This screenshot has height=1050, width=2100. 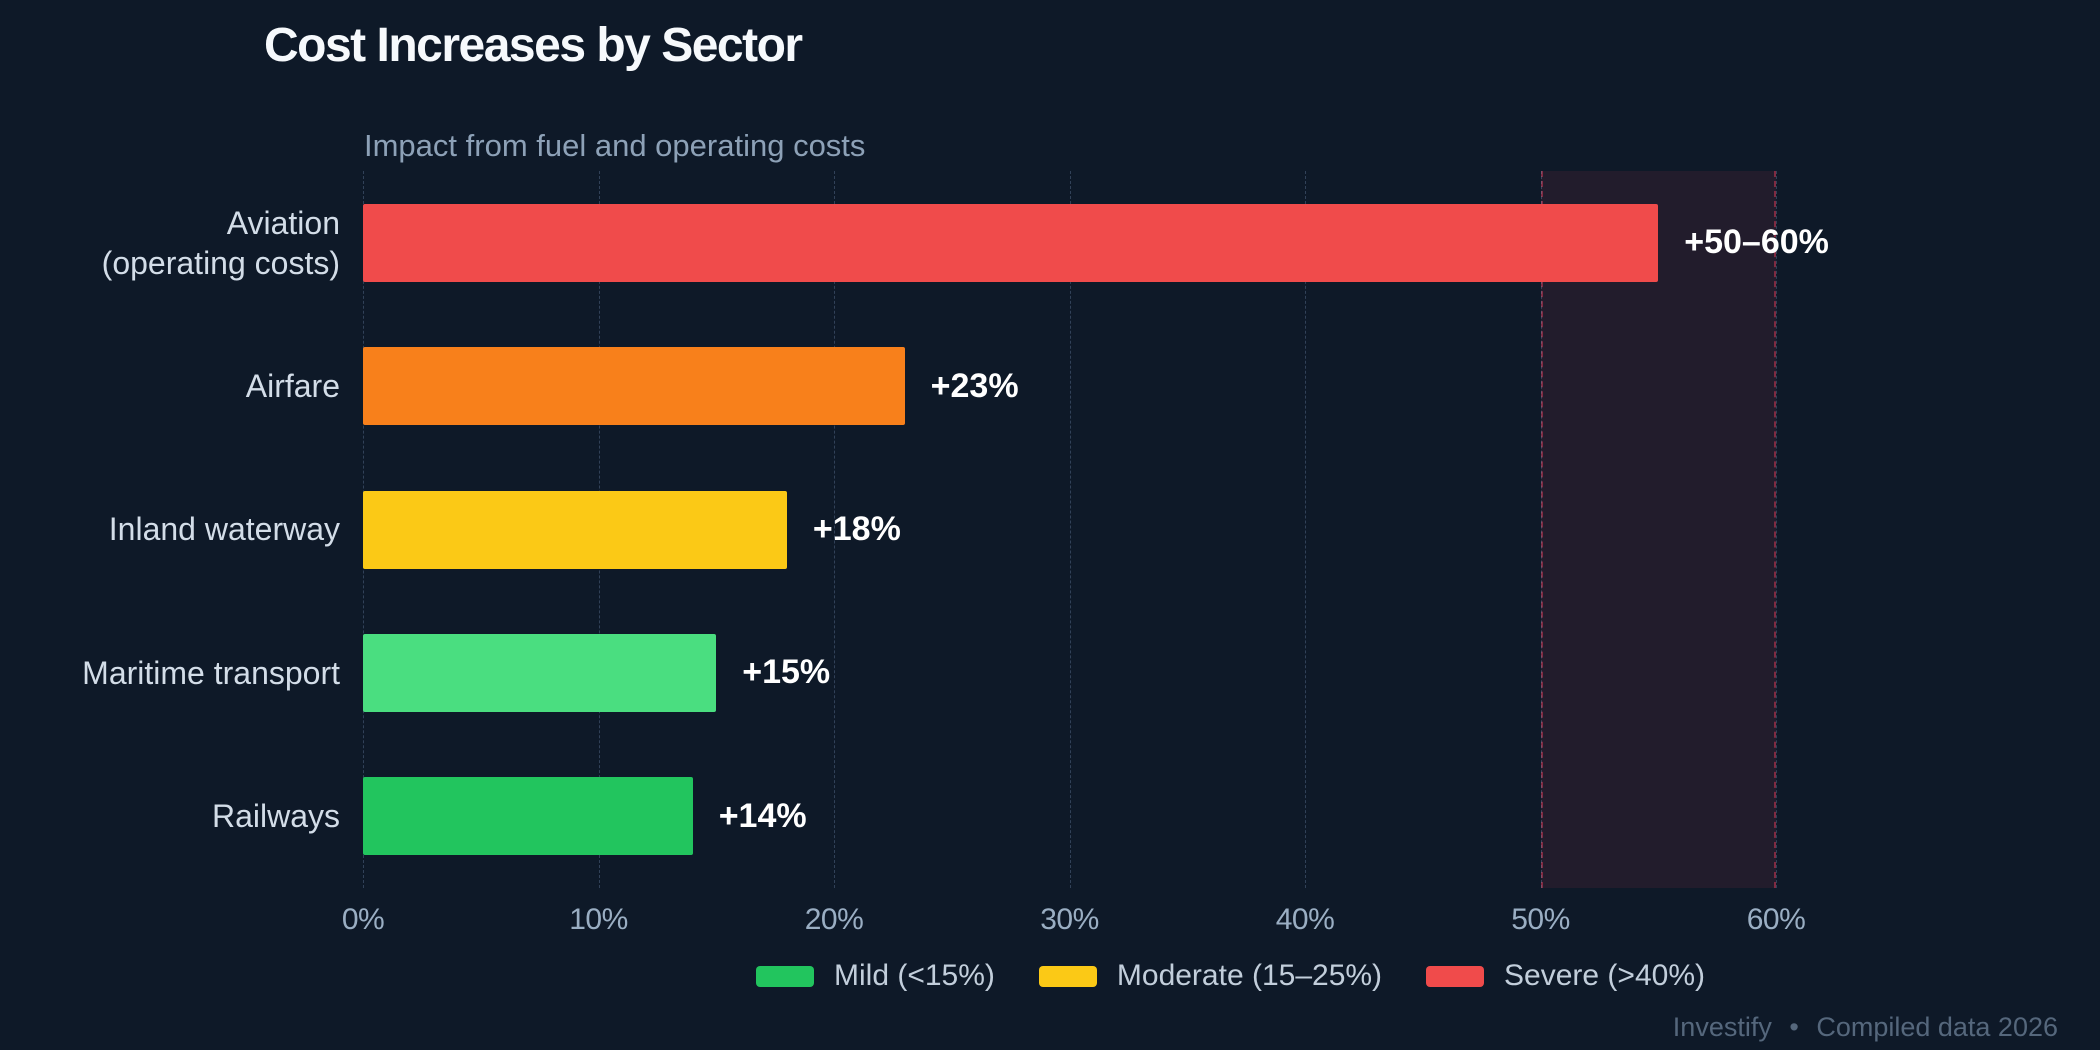 I want to click on x-tick-label: 10%, so click(x=598, y=919).